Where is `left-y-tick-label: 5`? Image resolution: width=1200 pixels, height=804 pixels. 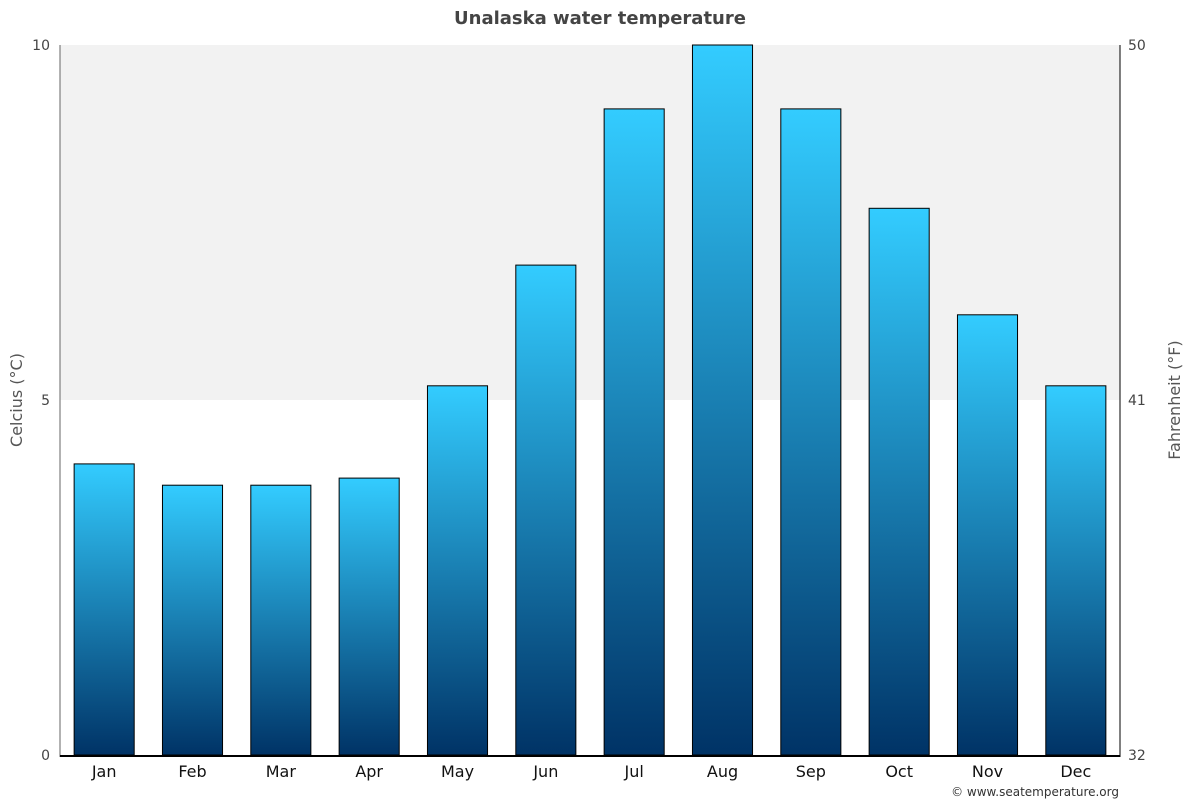
left-y-tick-label: 5 is located at coordinates (45, 401).